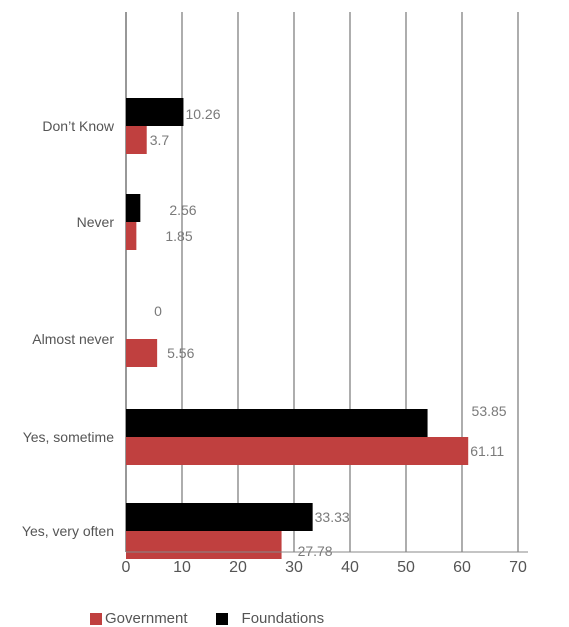 This screenshot has width=569, height=627. Describe the element at coordinates (202, 114) in the screenshot. I see `value-label-foundations-don-t-know: 10.26` at that location.